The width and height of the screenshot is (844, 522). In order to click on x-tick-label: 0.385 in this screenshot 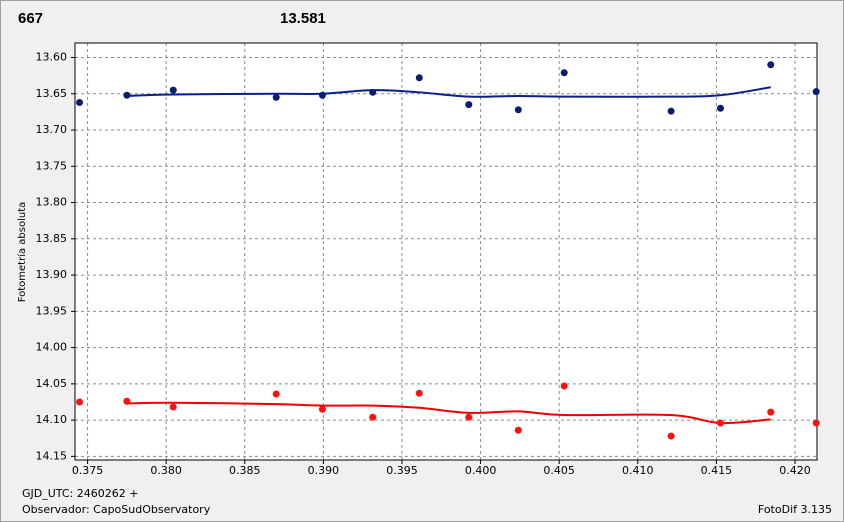, I will do `click(245, 470)`.